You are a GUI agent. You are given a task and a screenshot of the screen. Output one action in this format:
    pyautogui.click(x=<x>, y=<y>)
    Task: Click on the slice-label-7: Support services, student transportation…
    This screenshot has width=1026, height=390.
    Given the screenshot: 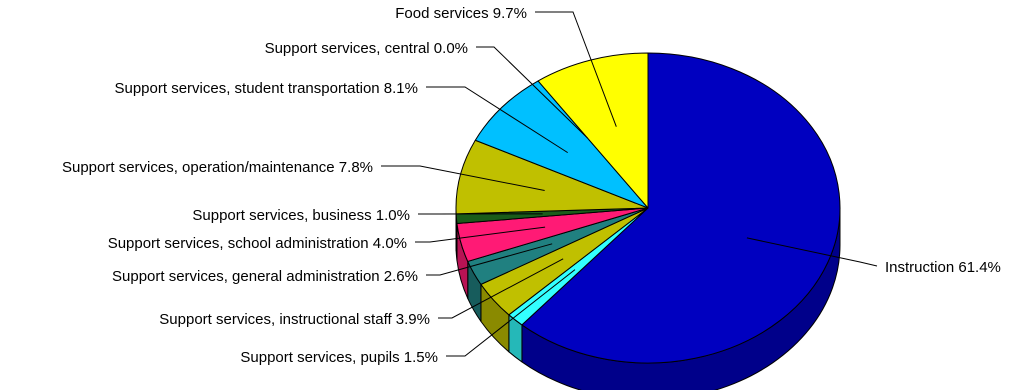 What is the action you would take?
    pyautogui.click(x=266, y=88)
    